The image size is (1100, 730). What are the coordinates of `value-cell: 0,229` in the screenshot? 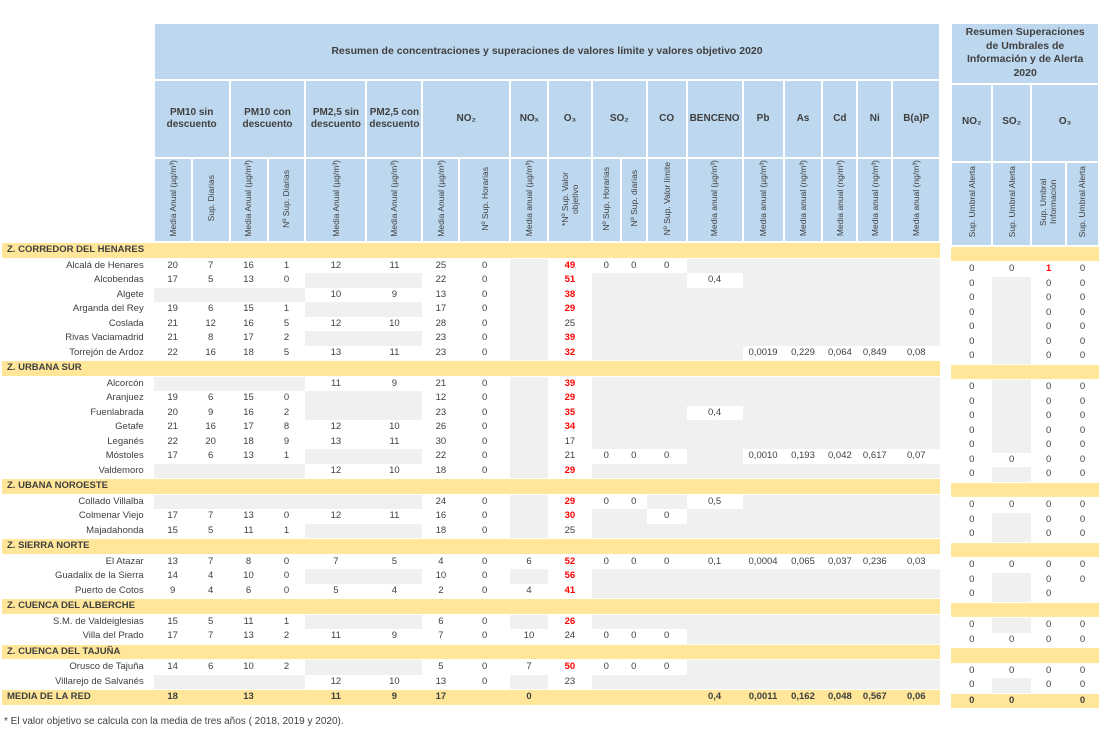 It's located at (803, 352).